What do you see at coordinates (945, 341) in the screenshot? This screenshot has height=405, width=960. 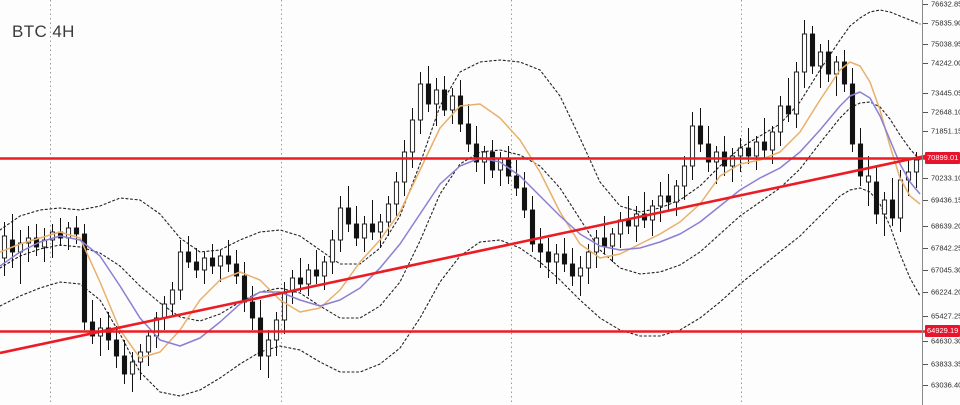 I see `axis-tick-label: 64630.30` at bounding box center [945, 341].